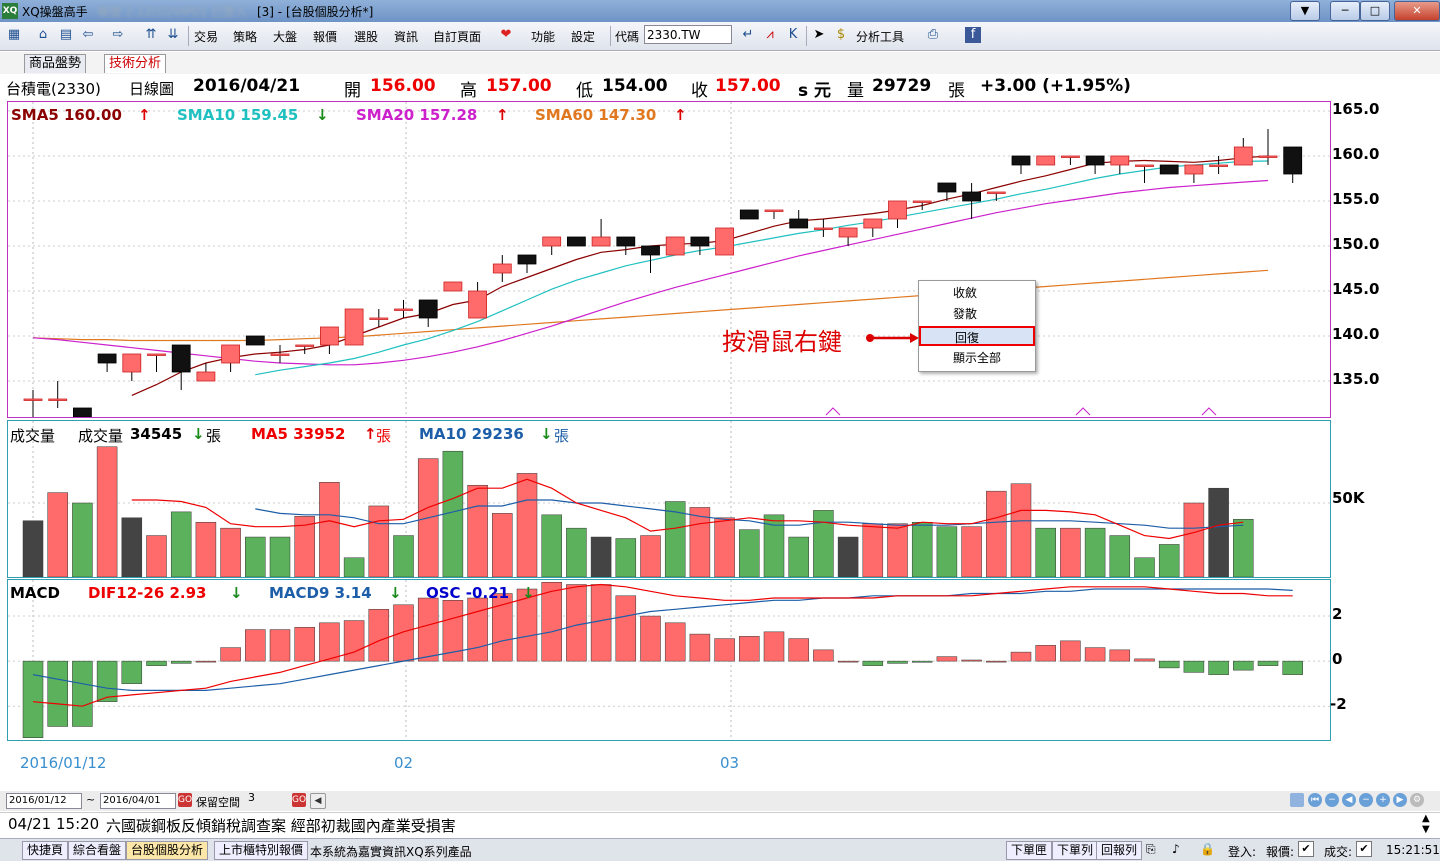 The height and width of the screenshot is (861, 1440). I want to click on trade-checkbox-icon: ✔, so click(1364, 849).